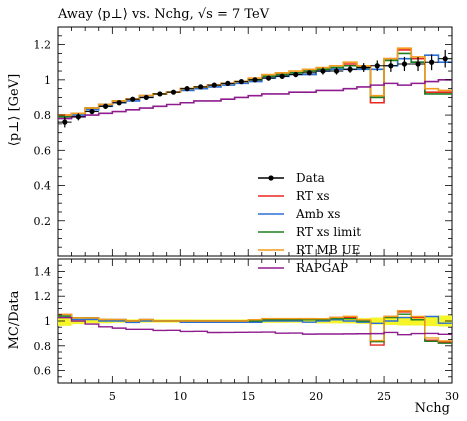 The width and height of the screenshot is (467, 421). Describe the element at coordinates (328, 232) in the screenshot. I see `legend-label-rt-xs-limit: RT xs limit` at that location.